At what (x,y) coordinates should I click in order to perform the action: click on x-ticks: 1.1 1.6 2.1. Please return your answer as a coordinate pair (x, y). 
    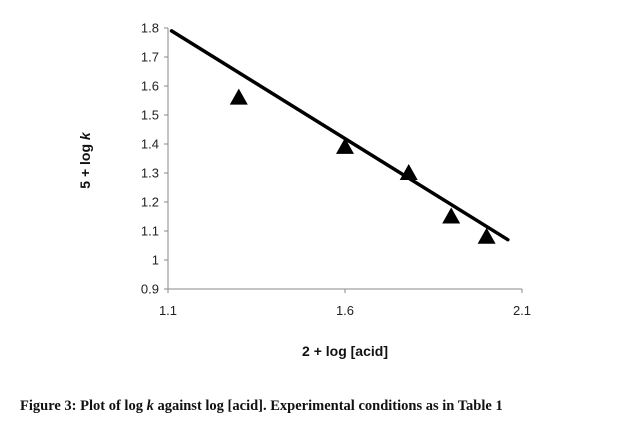
    Looking at the image, I should click on (345, 303).